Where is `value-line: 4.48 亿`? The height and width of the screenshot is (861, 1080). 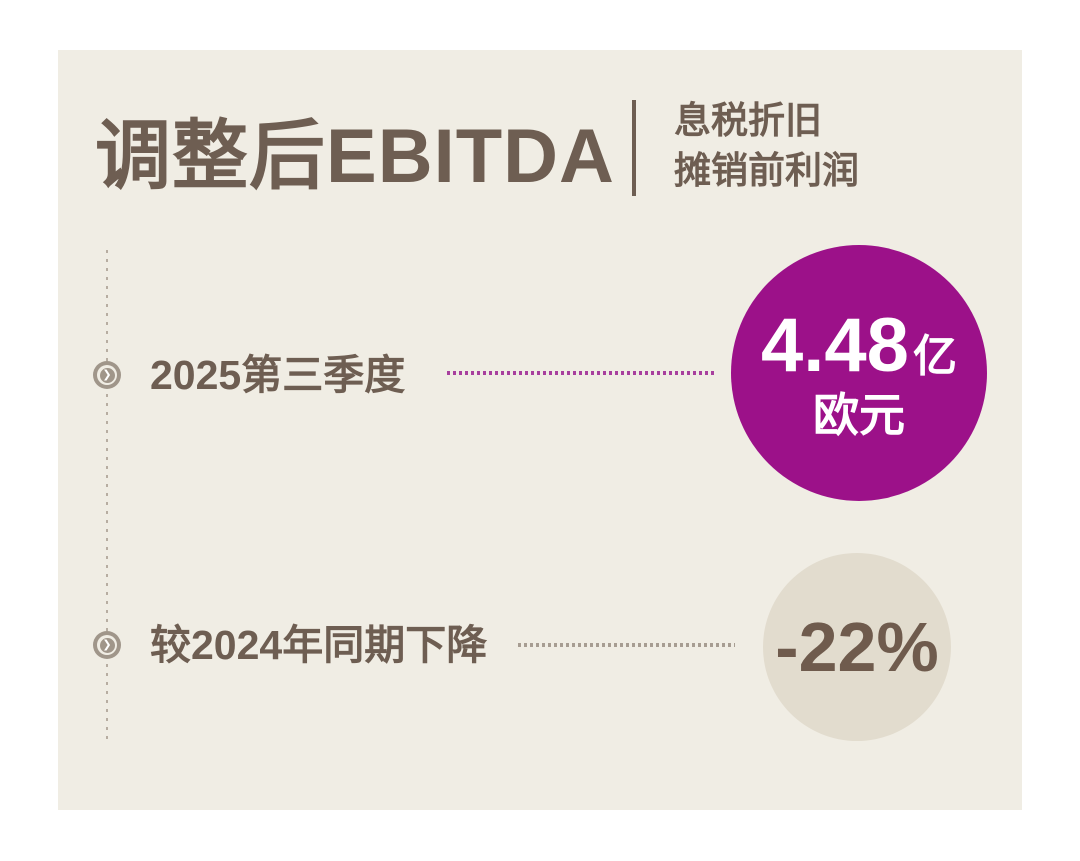 value-line: 4.48 亿 is located at coordinates (859, 346).